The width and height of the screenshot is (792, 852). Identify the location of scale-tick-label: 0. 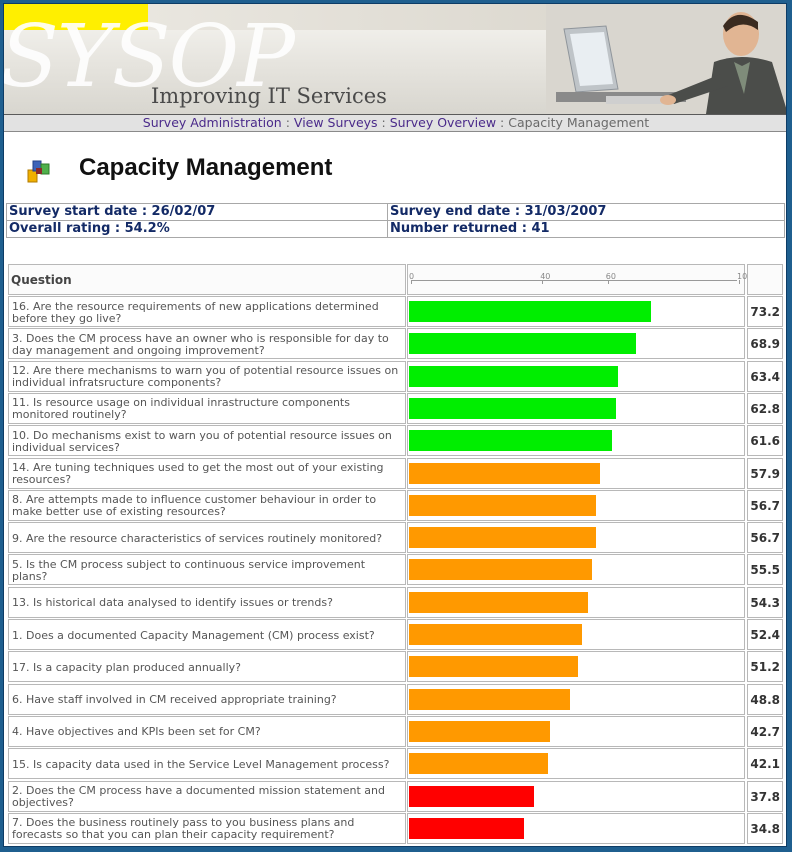
(412, 276).